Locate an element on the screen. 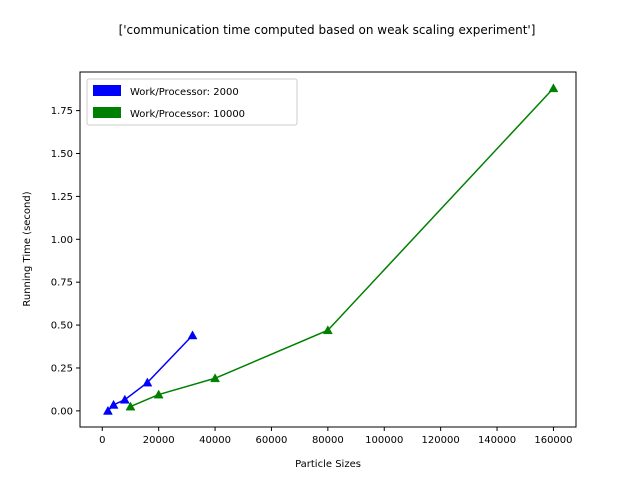  x-tick-label: 140000 is located at coordinates (497, 440).